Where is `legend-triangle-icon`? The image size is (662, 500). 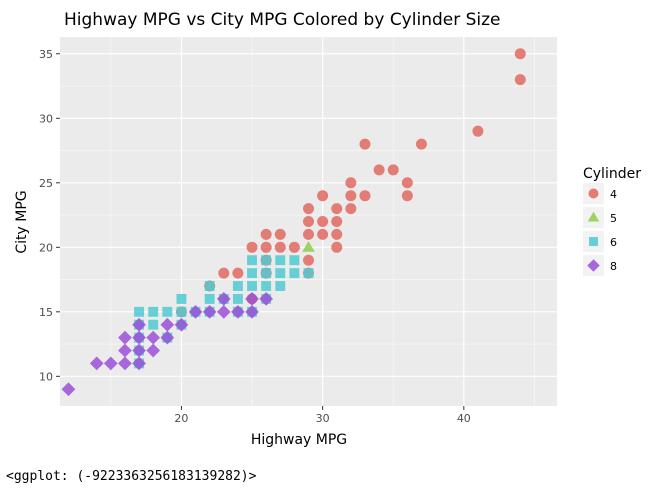 legend-triangle-icon is located at coordinates (593, 216).